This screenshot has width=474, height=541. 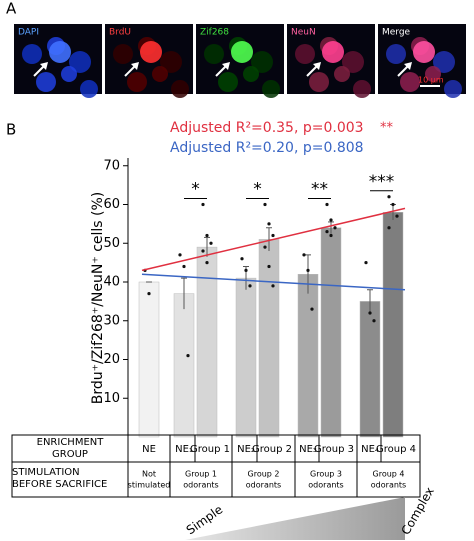 What do you see at coordinates (214, 33) in the screenshot?
I see `channel-label: Zif268` at bounding box center [214, 33].